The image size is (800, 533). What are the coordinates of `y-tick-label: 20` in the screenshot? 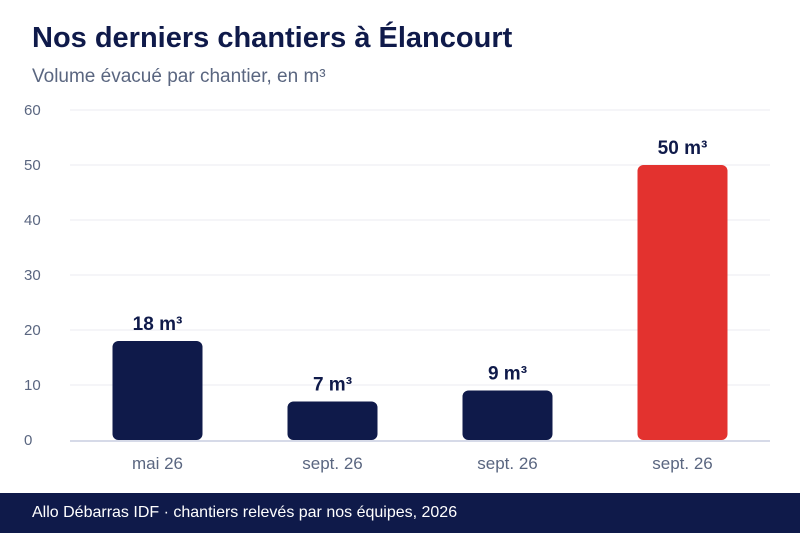 It's located at (32, 330).